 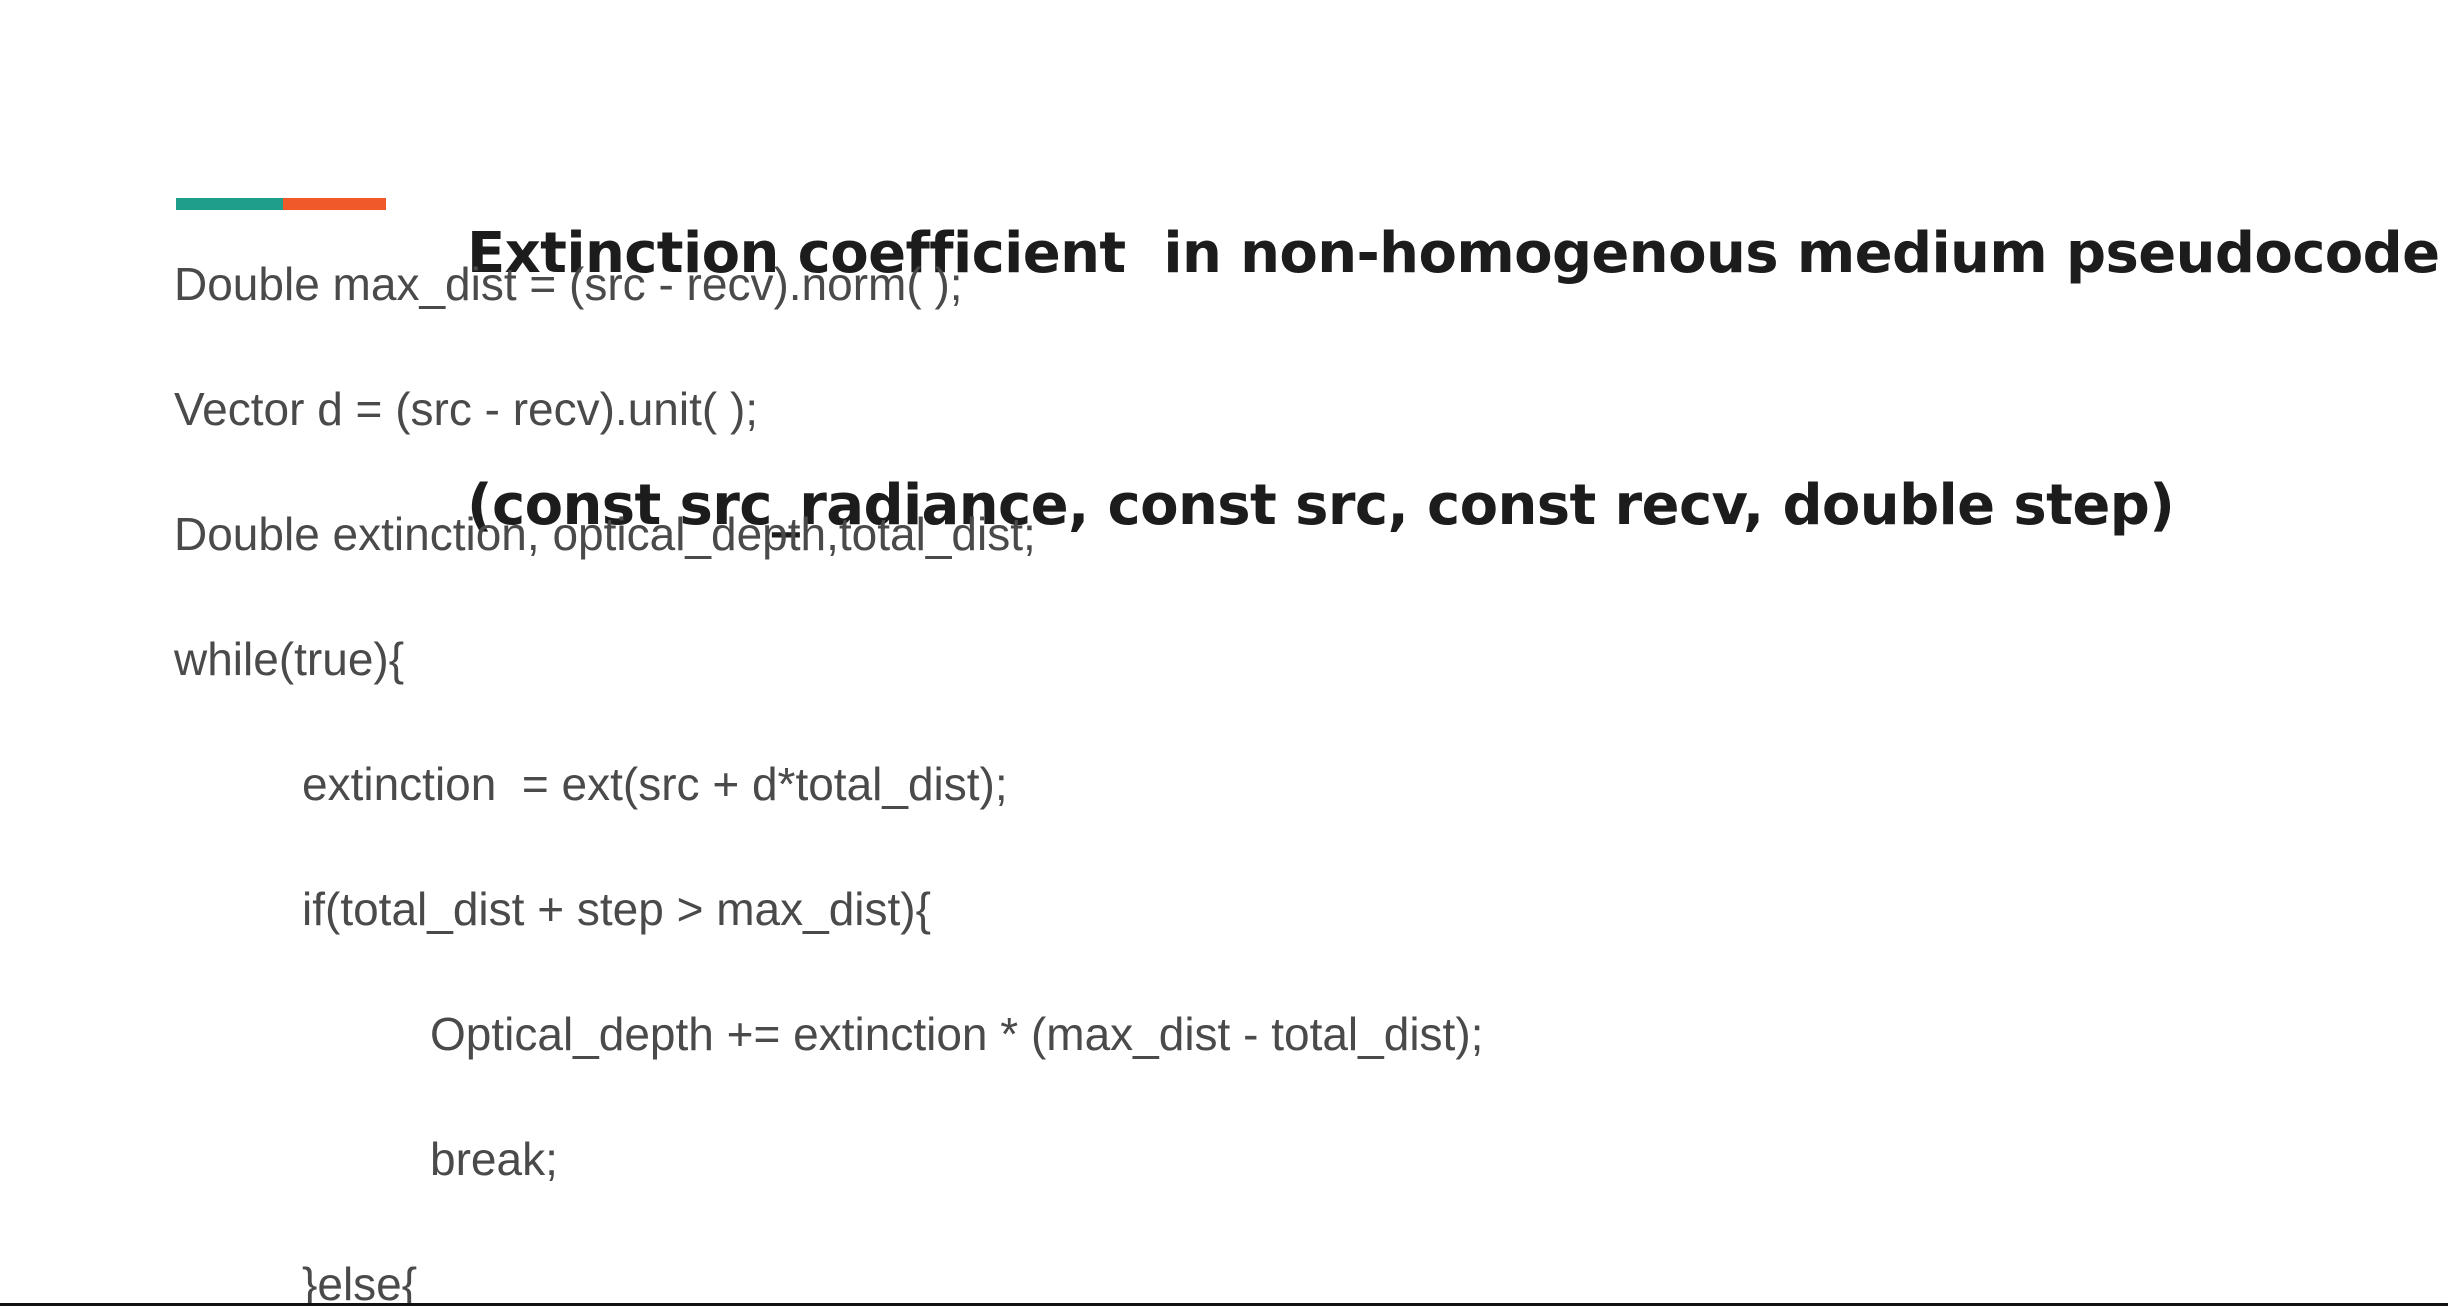 What do you see at coordinates (616, 909) in the screenshot?
I see `code-line: if(total_dist + step > max_dist){` at bounding box center [616, 909].